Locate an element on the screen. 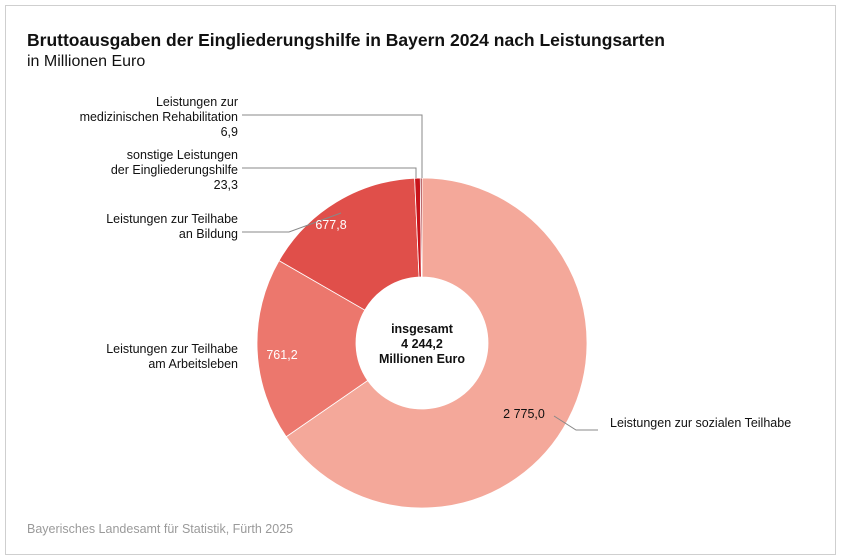 The width and height of the screenshot is (841, 560). data-label-sozial: 2 775,0 is located at coordinates (524, 414).